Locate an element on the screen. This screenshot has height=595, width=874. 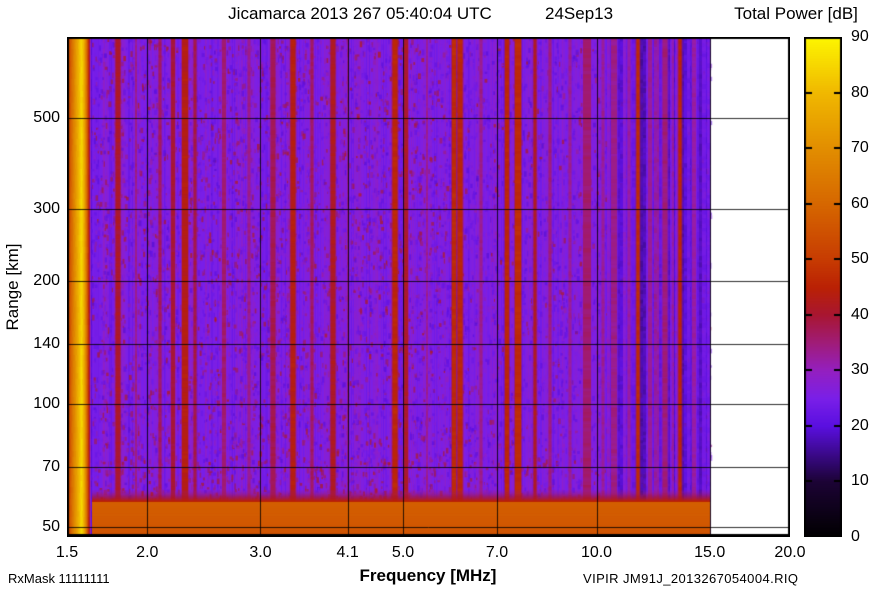
x-tick-label: 5.0 is located at coordinates (403, 552).